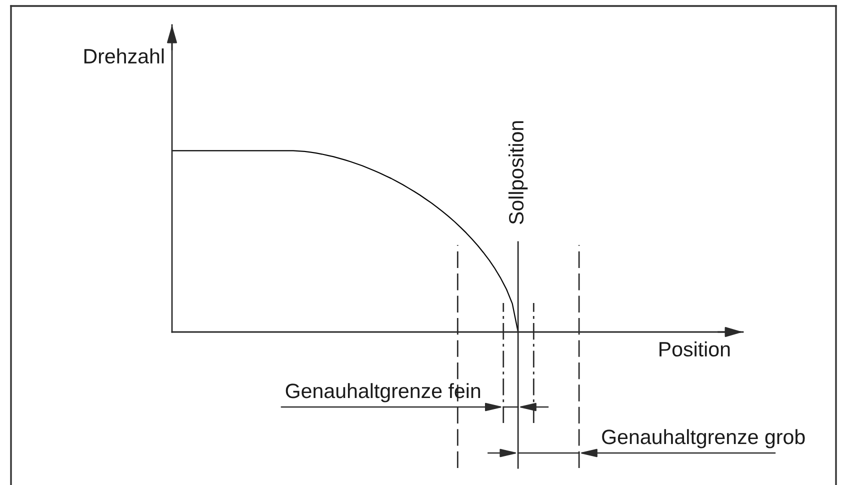  I want to click on y-axis-title: Drehzahl, so click(124, 56).